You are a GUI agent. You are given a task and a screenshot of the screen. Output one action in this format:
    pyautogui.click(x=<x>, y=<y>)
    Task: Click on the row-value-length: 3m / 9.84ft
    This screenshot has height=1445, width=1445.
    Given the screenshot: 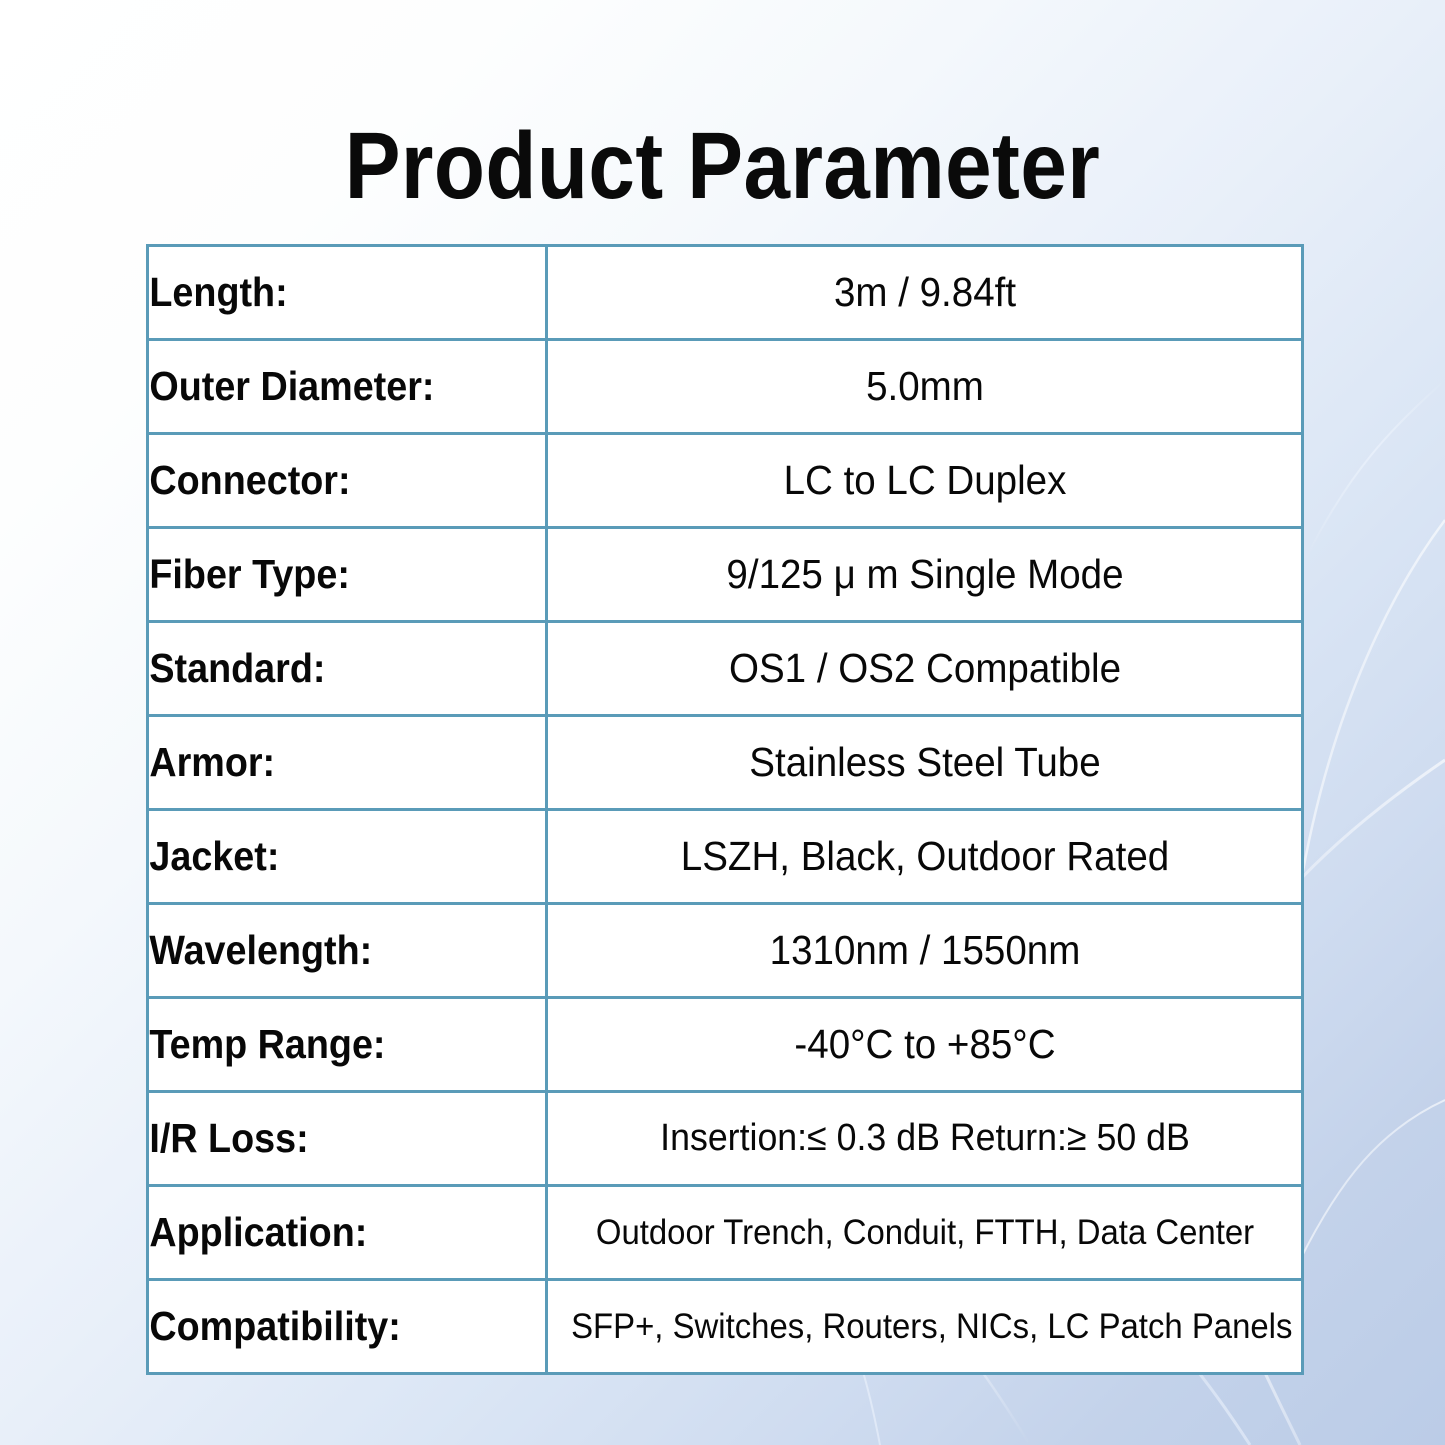 What is the action you would take?
    pyautogui.click(x=924, y=292)
    